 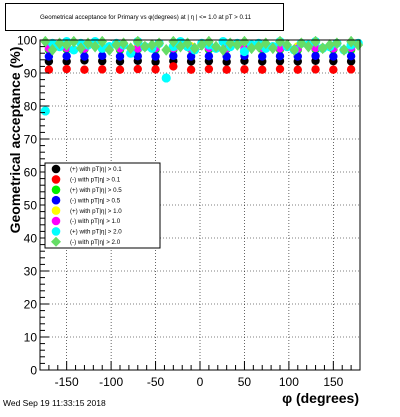 What do you see at coordinates (15, 140) in the screenshot?
I see `y-axis-label: Geometrical acceptance (%)` at bounding box center [15, 140].